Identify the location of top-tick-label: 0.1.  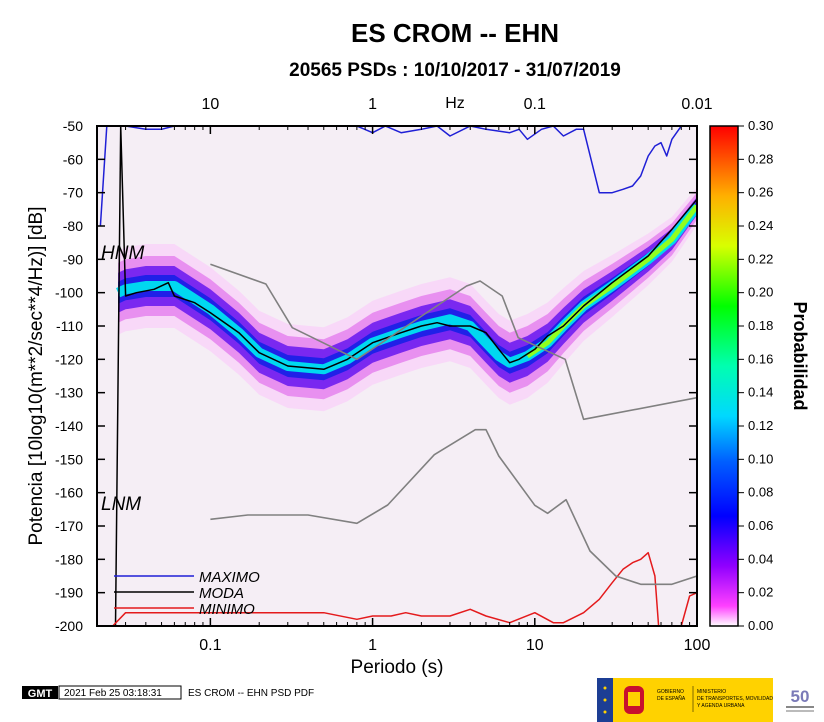
(535, 104).